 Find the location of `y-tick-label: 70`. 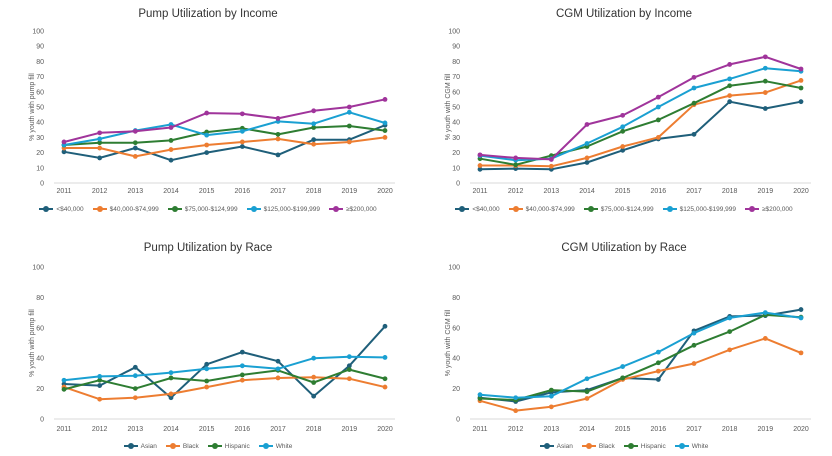

y-tick-label: 70 is located at coordinates (456, 77).